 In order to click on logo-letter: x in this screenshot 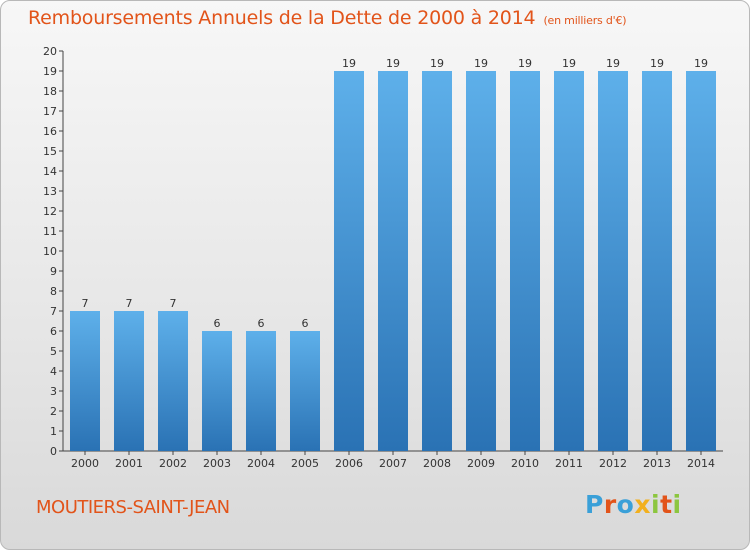, I will do `click(642, 504)`.